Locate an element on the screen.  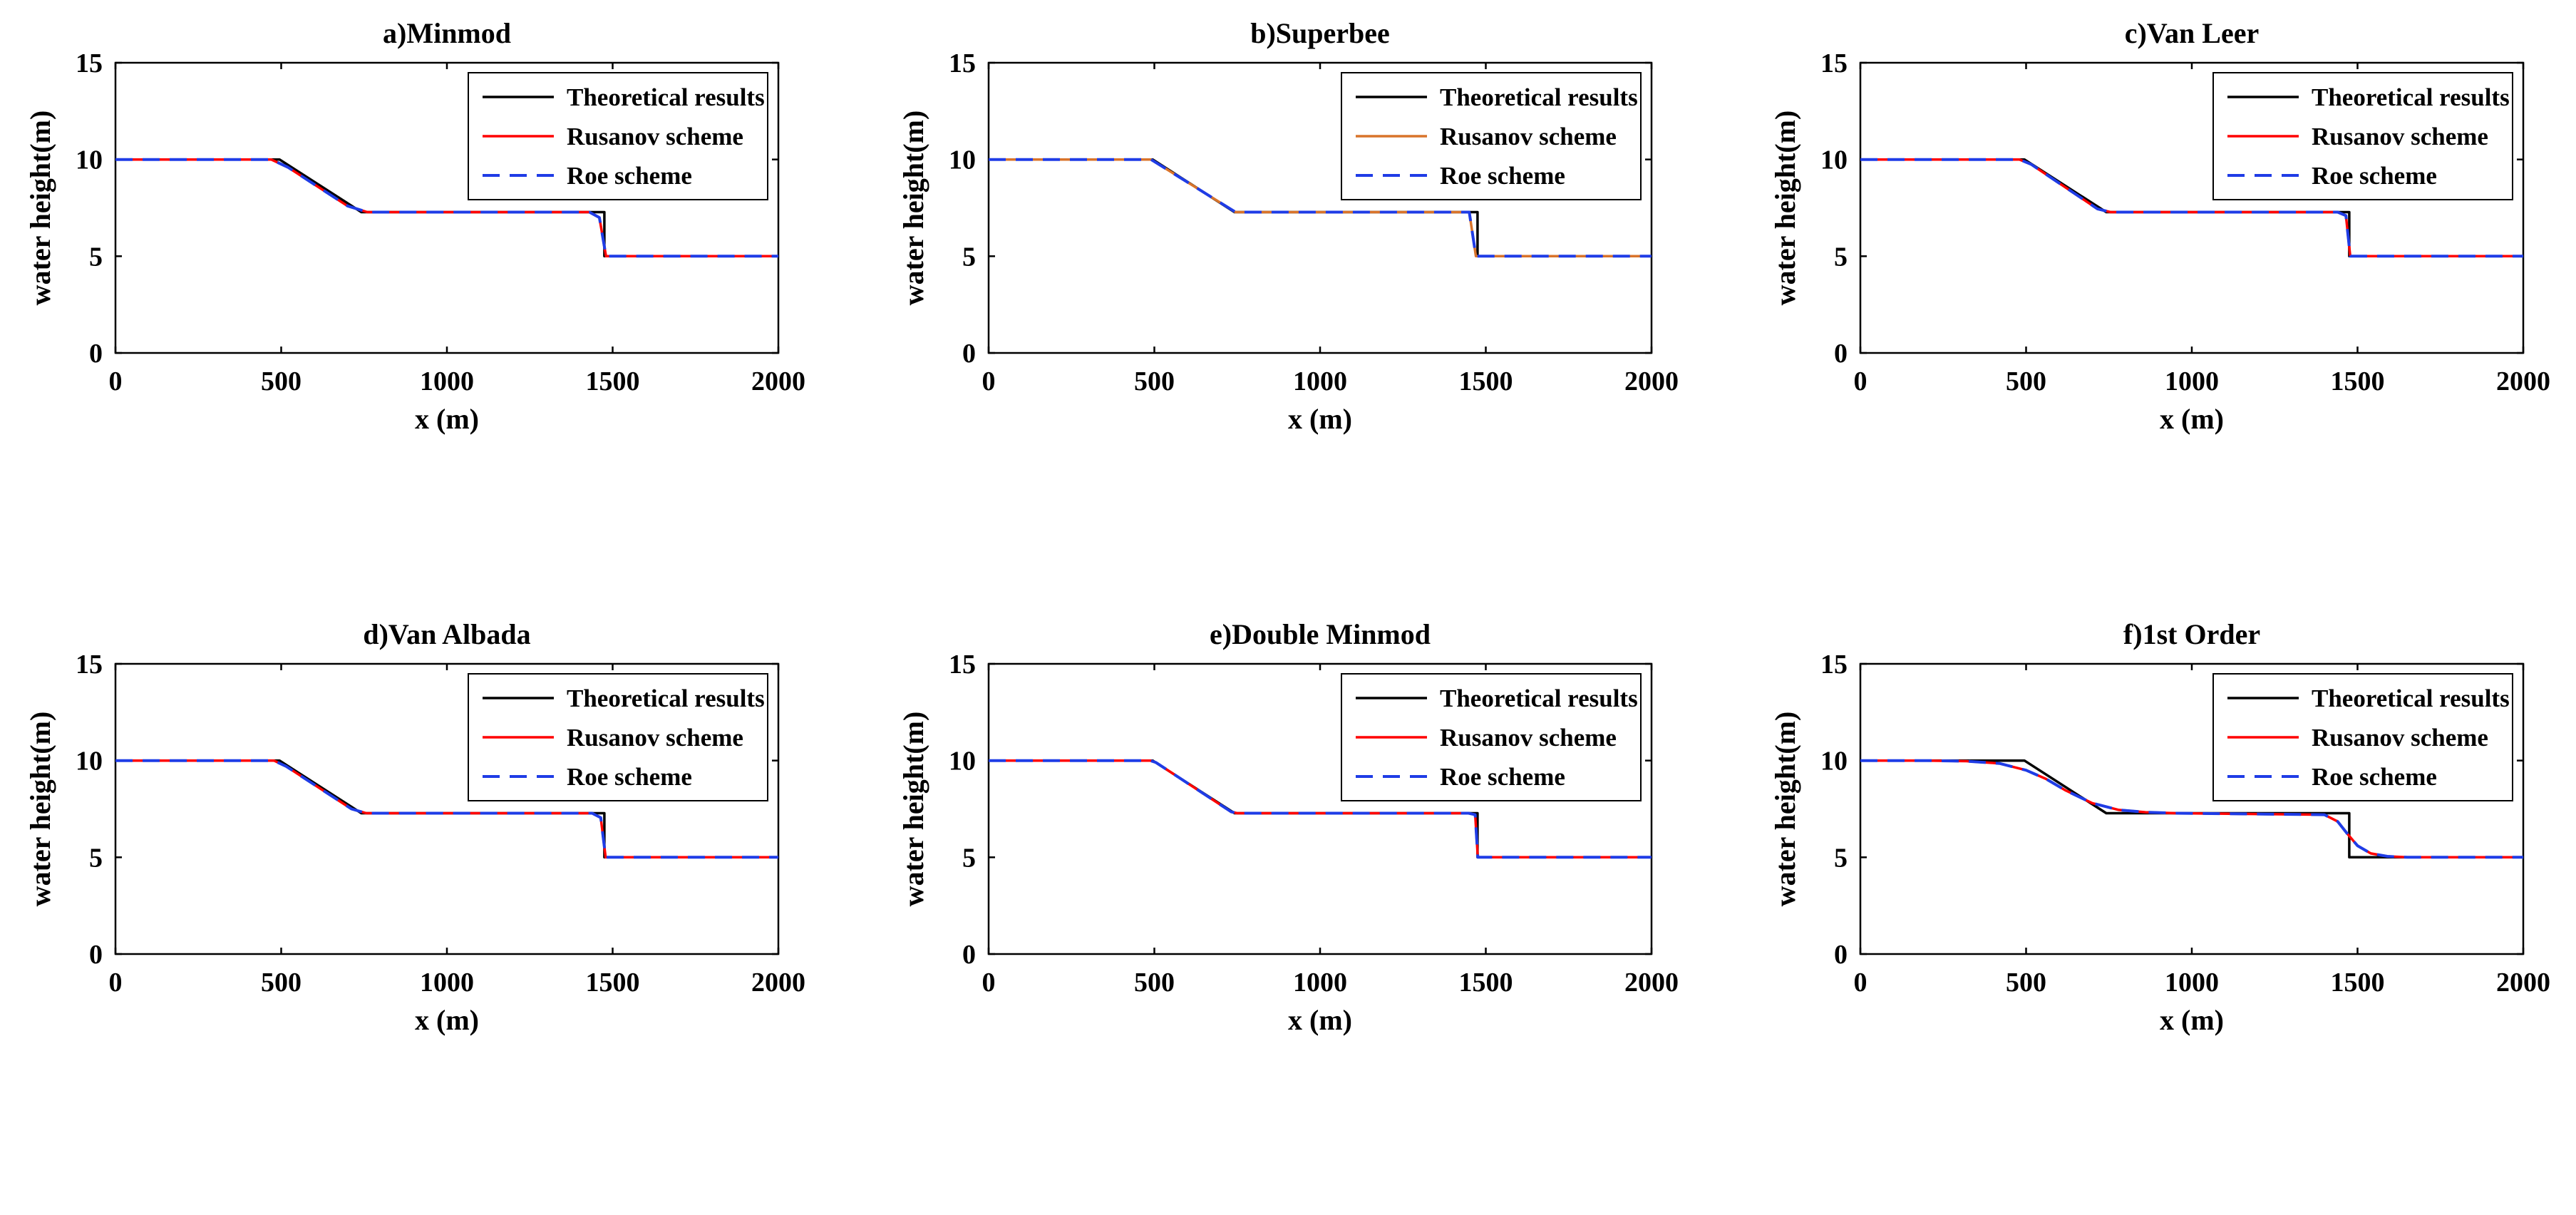
chart-title: d)Van Albada is located at coordinates (446, 634).